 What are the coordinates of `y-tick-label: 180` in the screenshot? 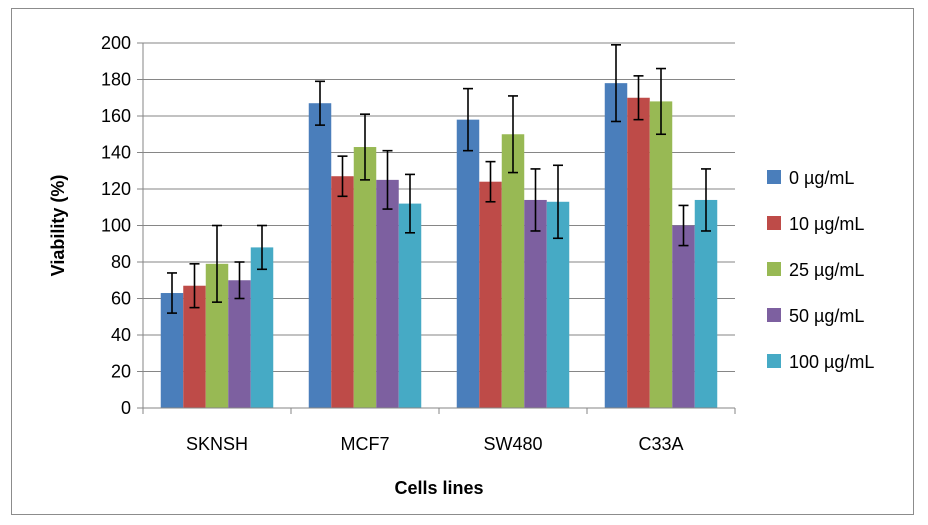 It's located at (116, 80).